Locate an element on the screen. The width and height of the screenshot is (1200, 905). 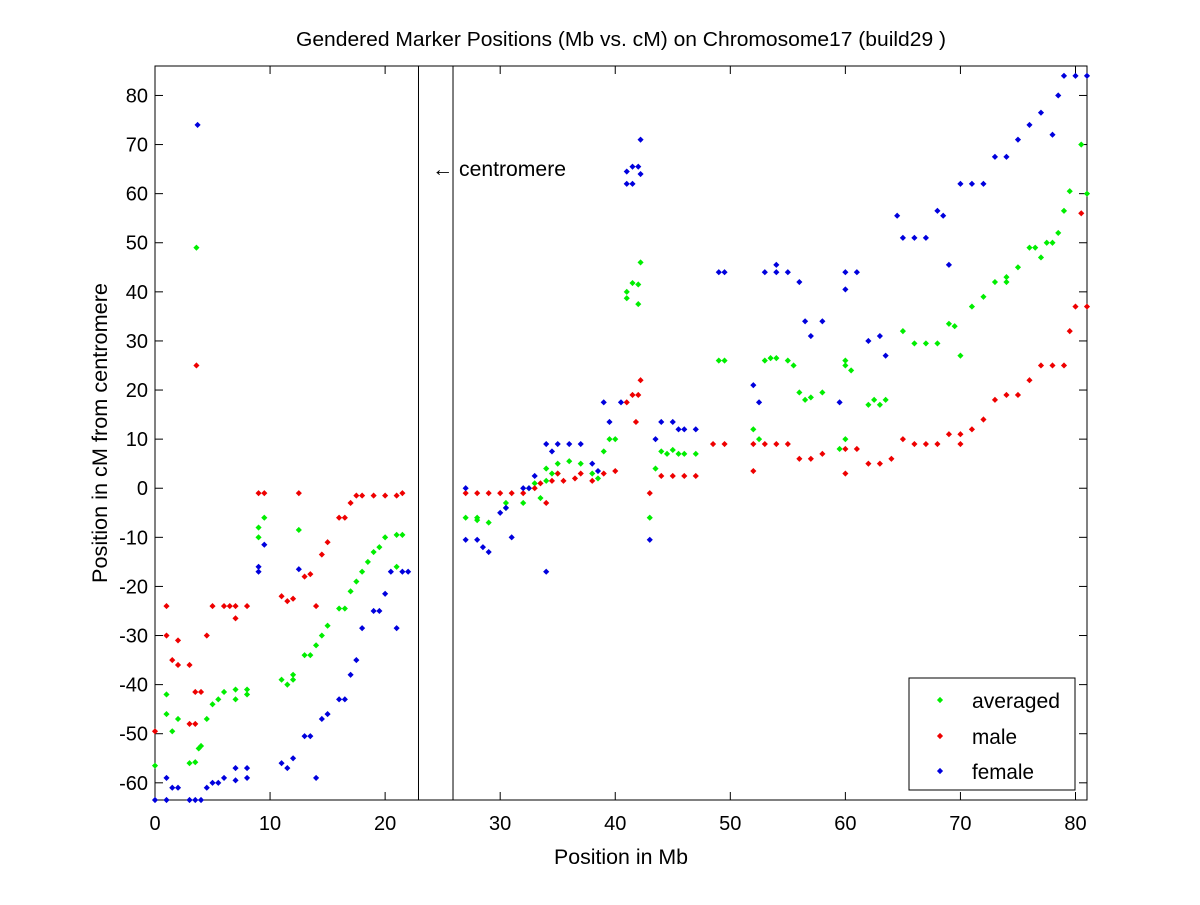
y-tick-label: 50 is located at coordinates (137, 244).